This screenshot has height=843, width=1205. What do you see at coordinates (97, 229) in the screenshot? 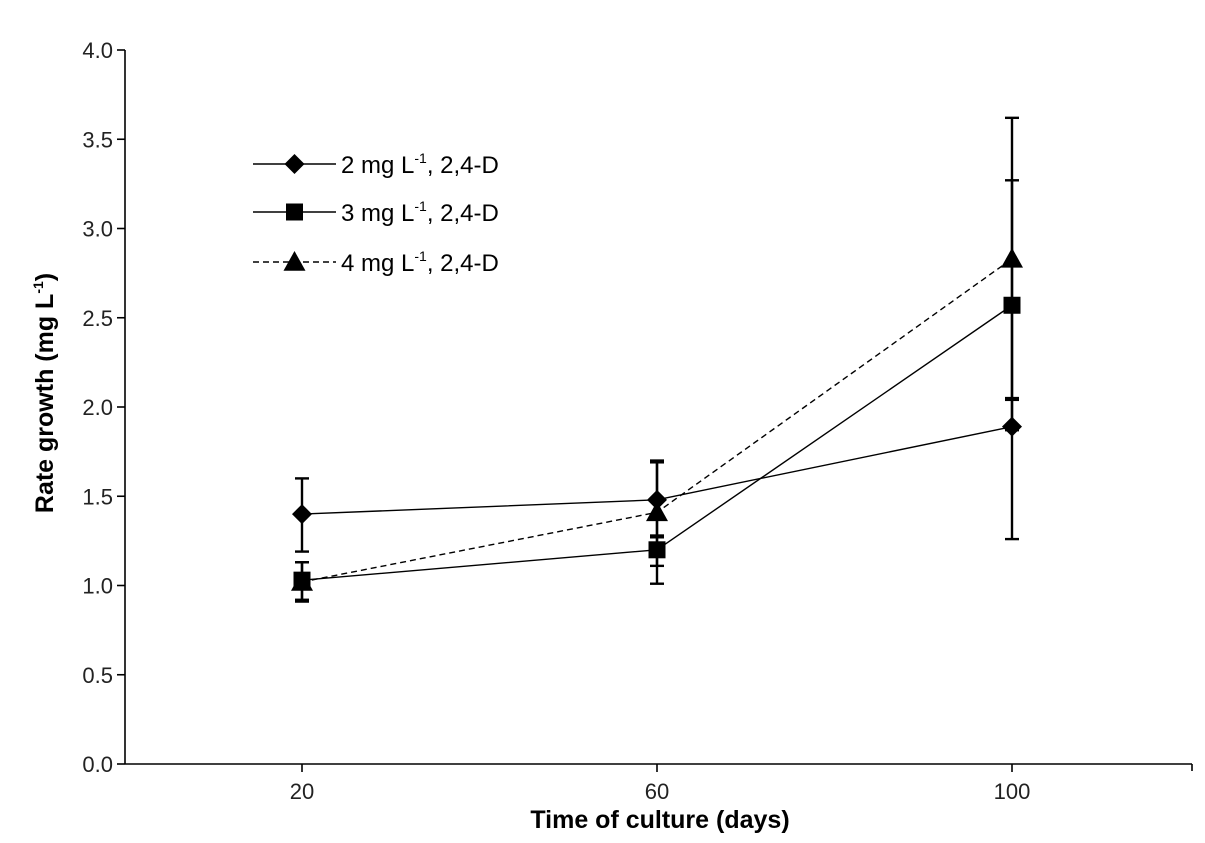
I see `y-tick-label: 3.0` at bounding box center [97, 229].